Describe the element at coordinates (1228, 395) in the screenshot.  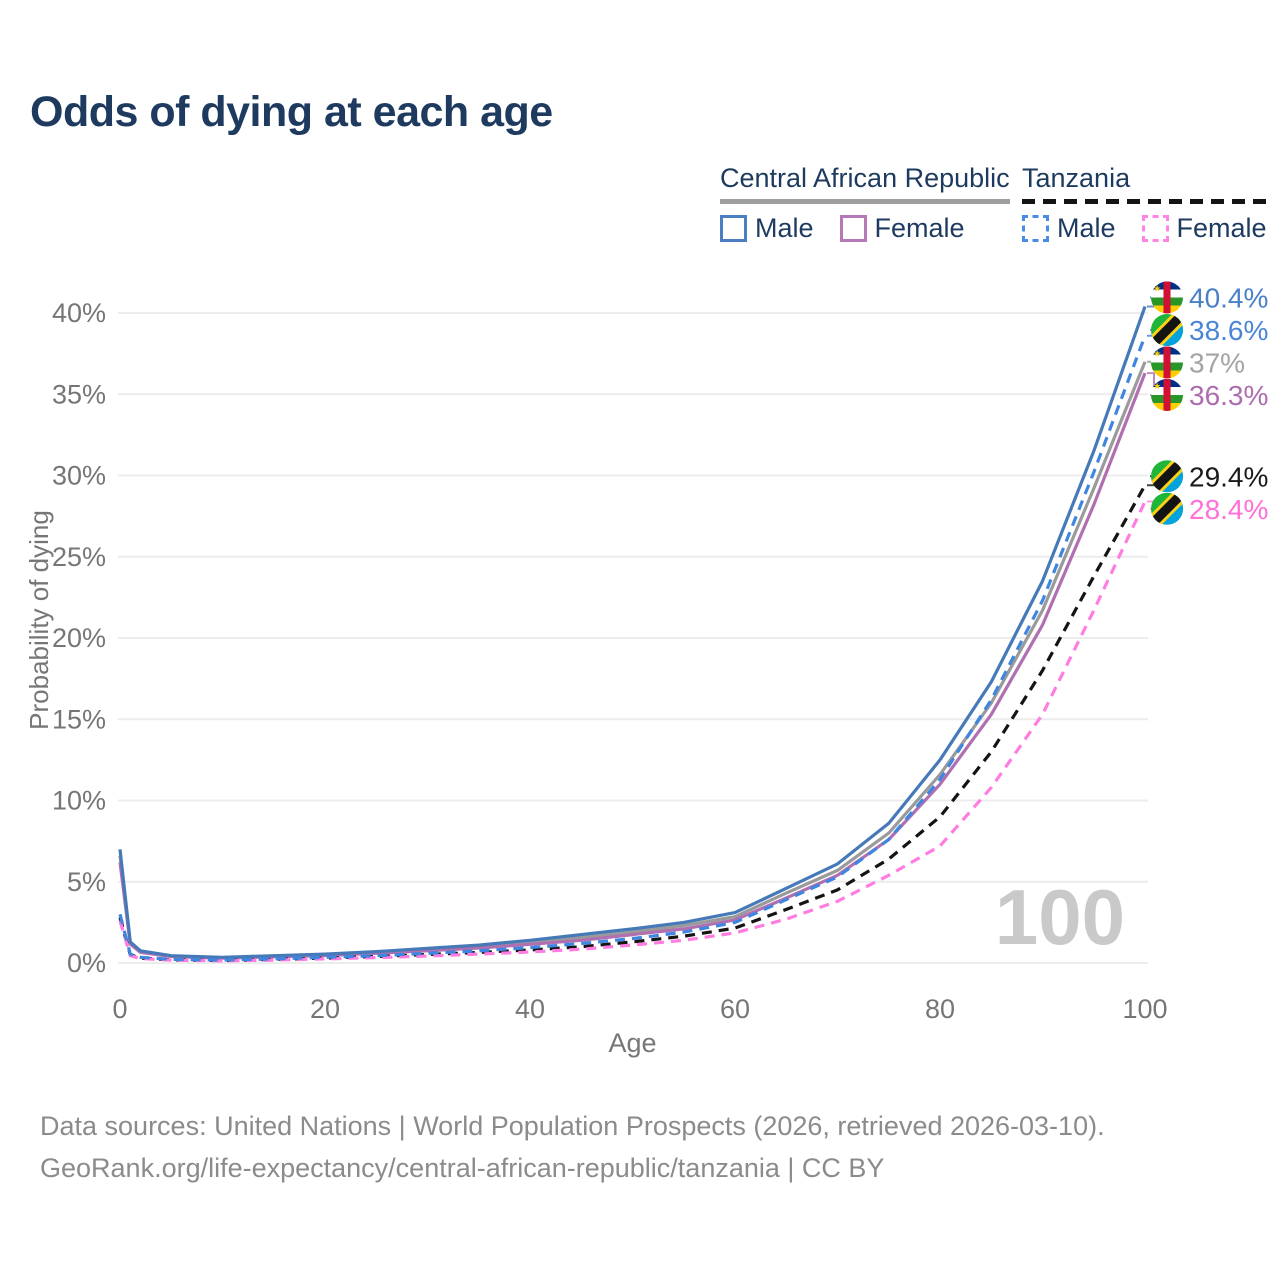
I see `end-label-central-african-republic-female: 36.3%` at that location.